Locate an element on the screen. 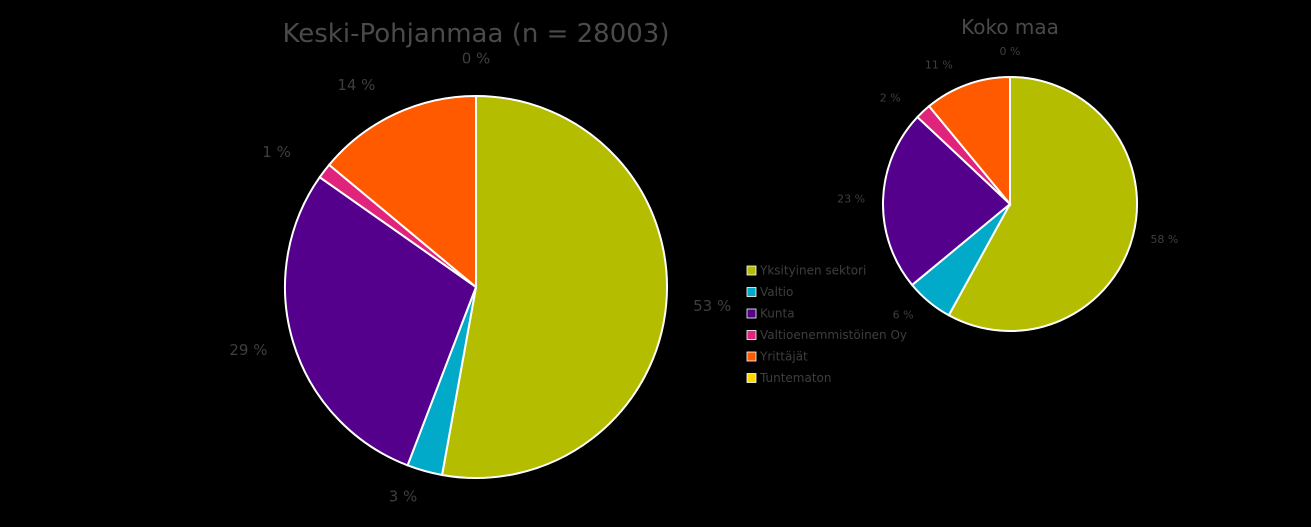 The image size is (1311, 527). chart-title-koko-maa: Koko maa is located at coordinates (1010, 27).